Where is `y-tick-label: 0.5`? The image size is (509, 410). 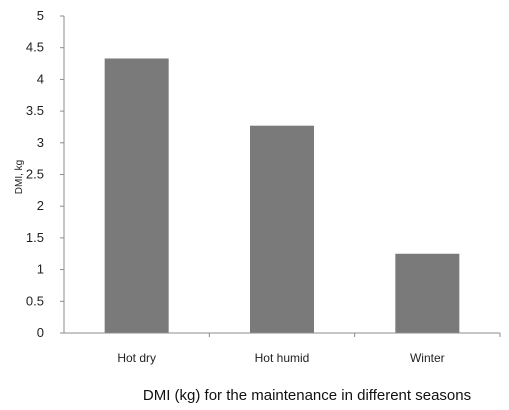 y-tick-label: 0.5 is located at coordinates (35, 300).